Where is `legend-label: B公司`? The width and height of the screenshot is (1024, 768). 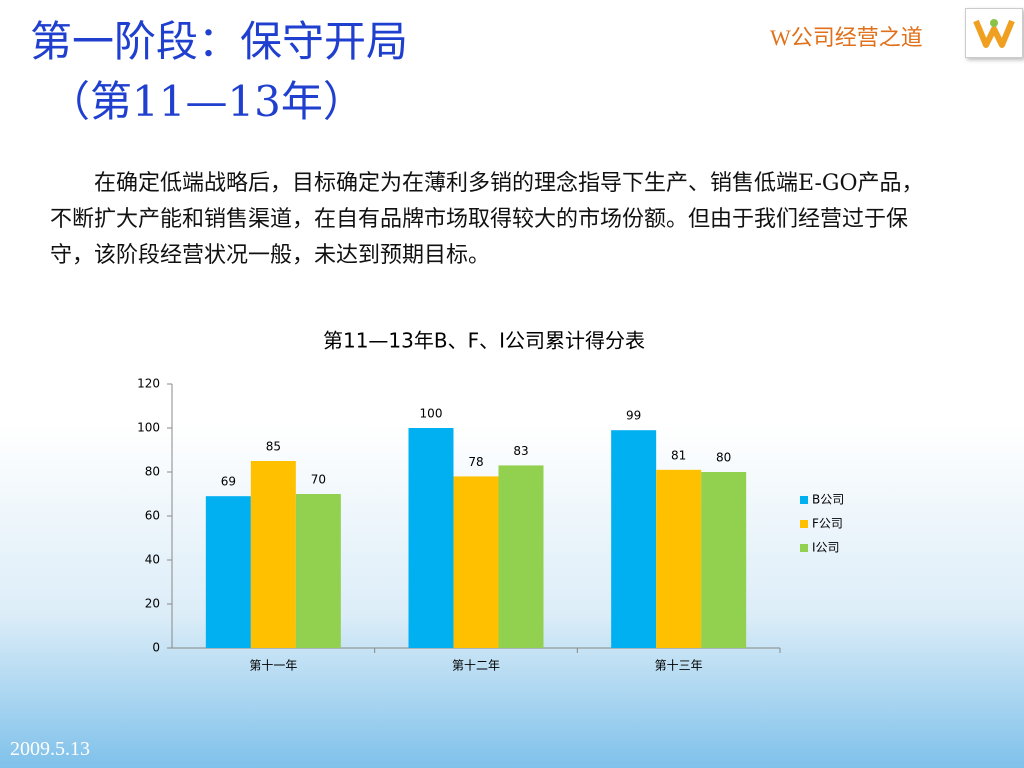 legend-label: B公司 is located at coordinates (828, 500).